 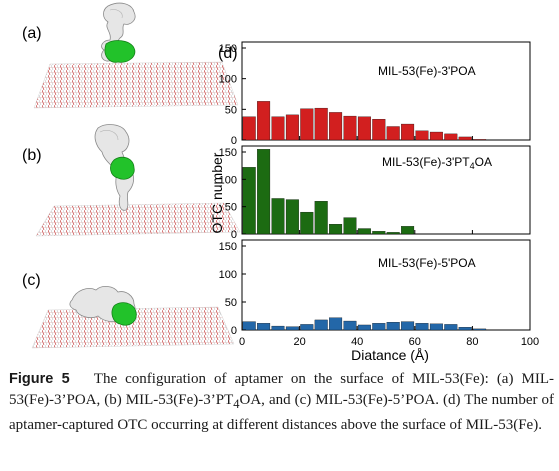 I want to click on panel-label-b: (b), so click(x=32, y=155).